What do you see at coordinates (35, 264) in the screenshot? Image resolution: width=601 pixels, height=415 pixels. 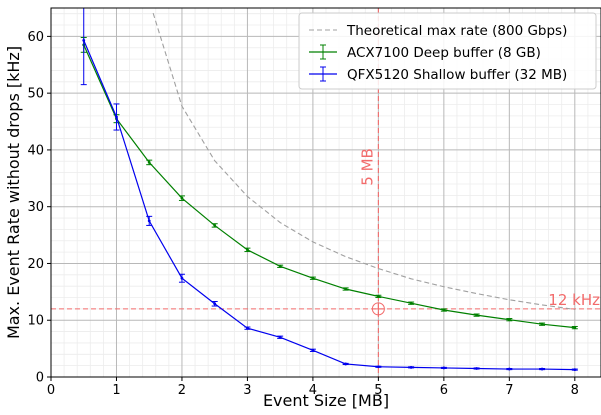 I see `y-tick-label: 20` at bounding box center [35, 264].